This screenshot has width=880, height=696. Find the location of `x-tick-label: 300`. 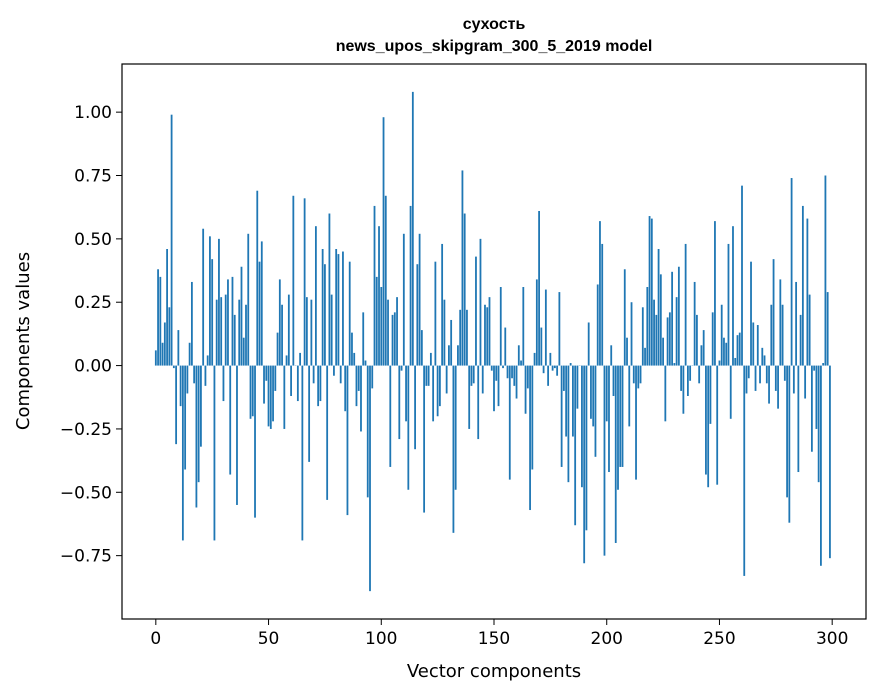

x-tick-label: 300 is located at coordinates (832, 639).